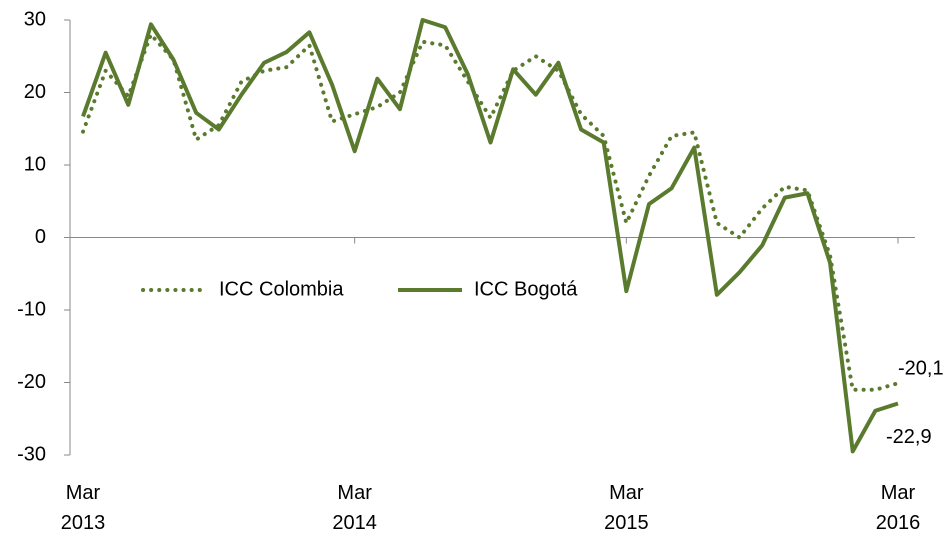 Image resolution: width=946 pixels, height=533 pixels. I want to click on y-tick-label: 0, so click(40, 237).